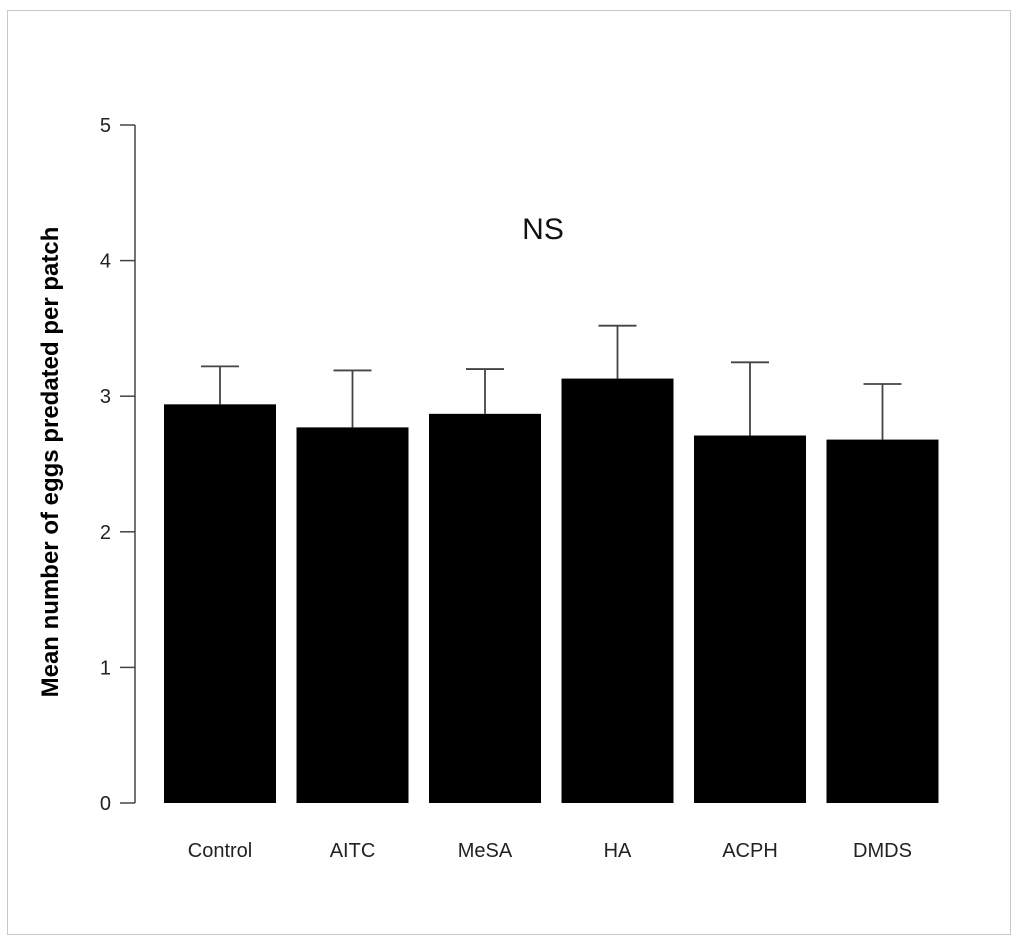 This screenshot has height=939, width=1014. I want to click on bar-aitc, so click(352, 615).